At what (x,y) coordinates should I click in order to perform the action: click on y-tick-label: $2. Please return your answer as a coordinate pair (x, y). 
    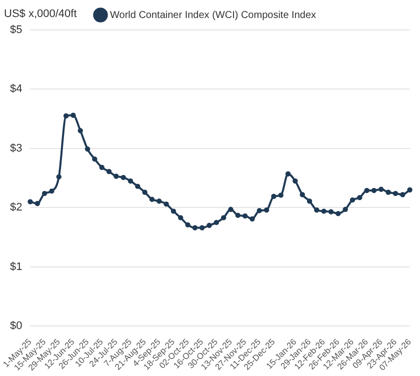
    Looking at the image, I should click on (16, 208).